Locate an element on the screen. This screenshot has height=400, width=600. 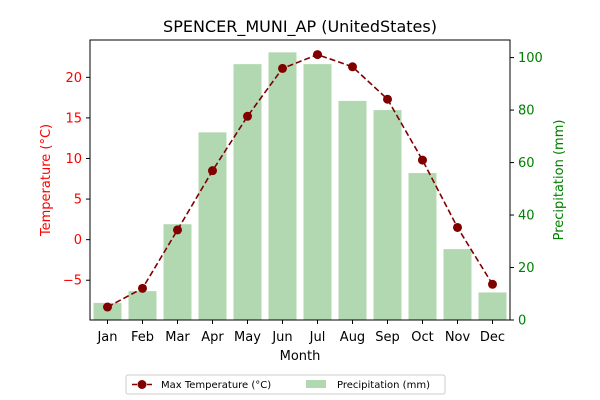
precip-bar-may is located at coordinates (247, 192).